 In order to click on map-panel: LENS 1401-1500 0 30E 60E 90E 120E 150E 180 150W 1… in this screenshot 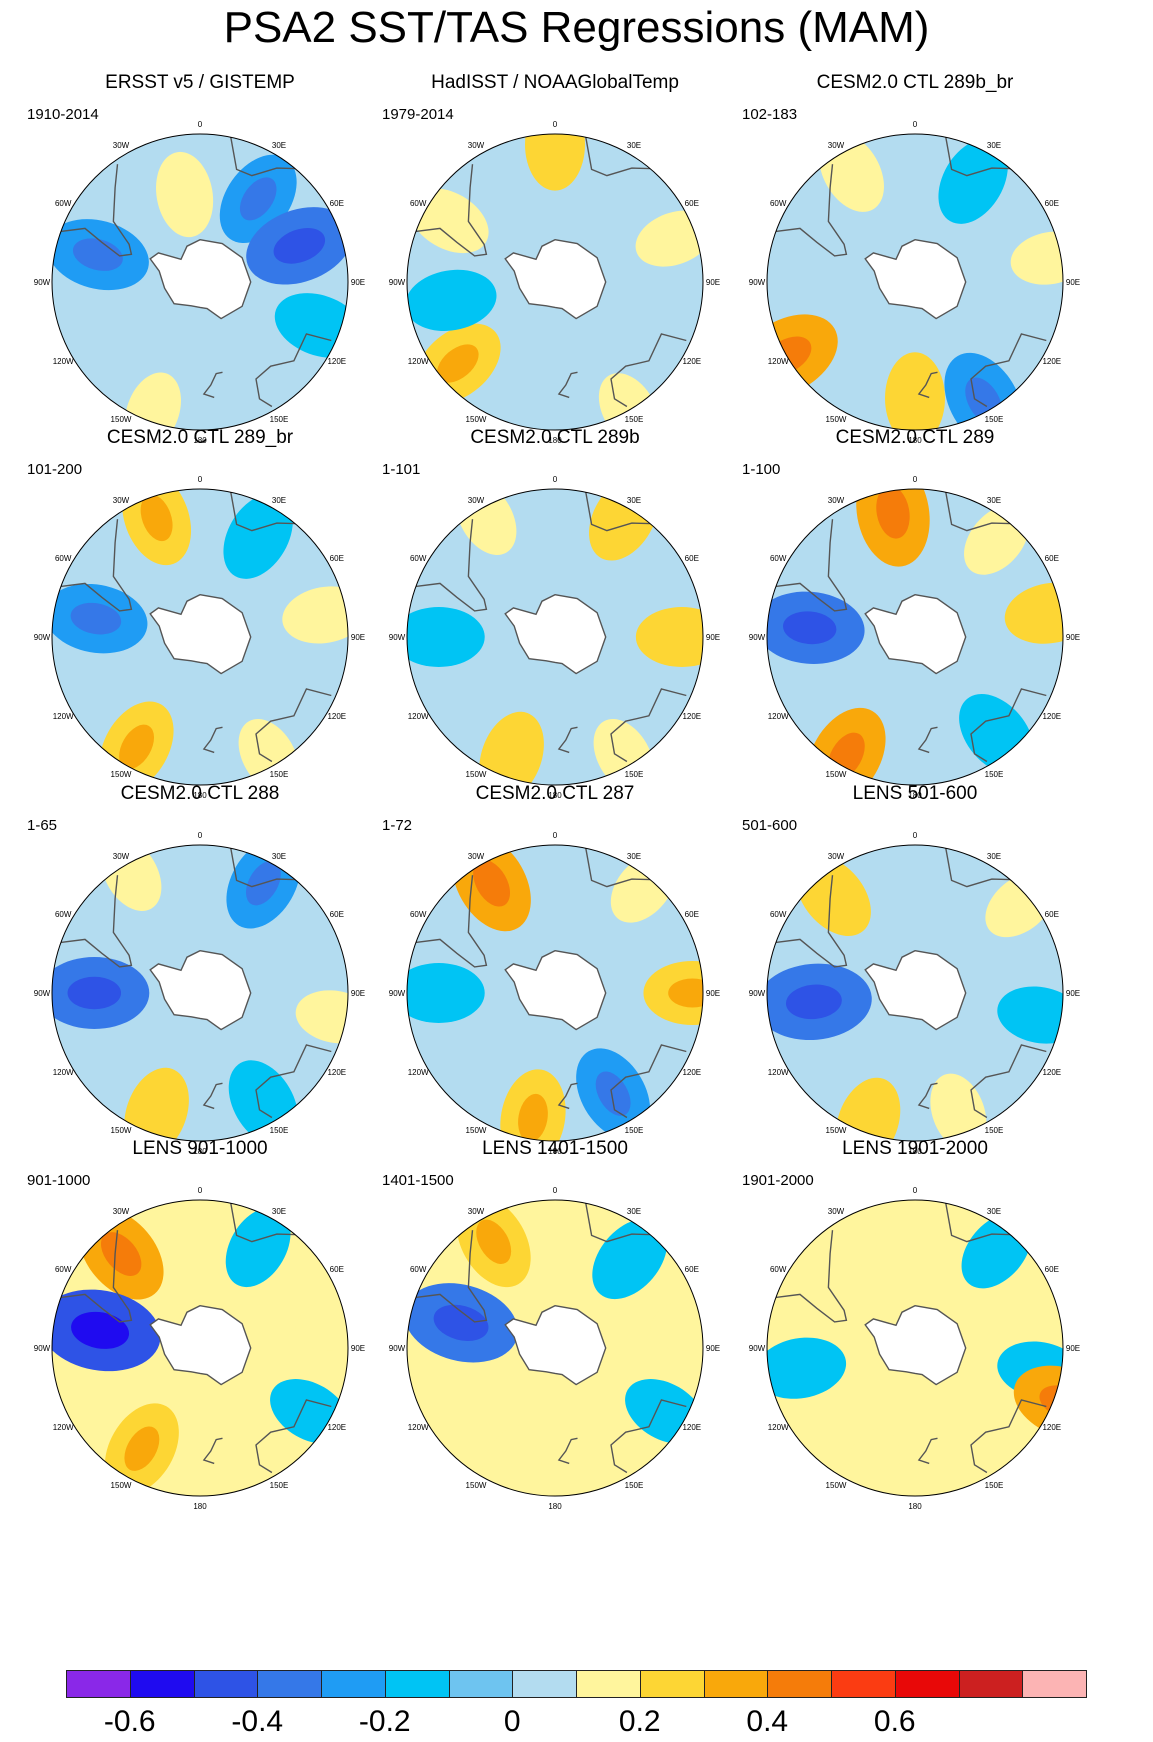, I will do `click(555, 1333)`.